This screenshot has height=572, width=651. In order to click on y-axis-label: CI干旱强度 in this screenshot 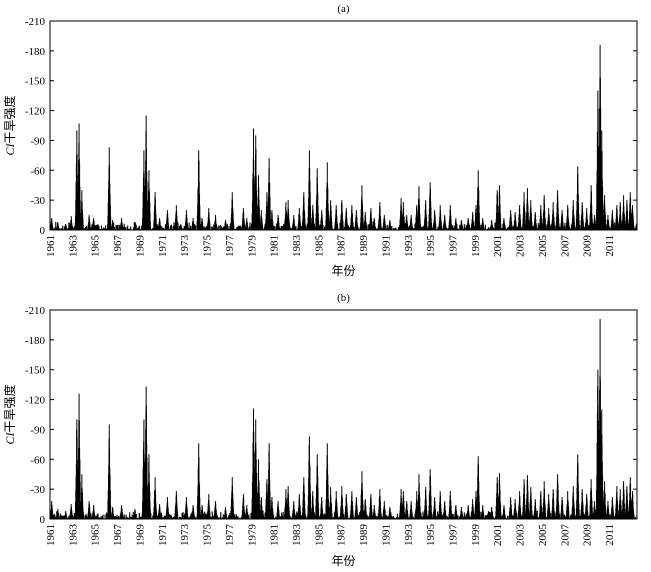, I will do `click(9, 125)`.